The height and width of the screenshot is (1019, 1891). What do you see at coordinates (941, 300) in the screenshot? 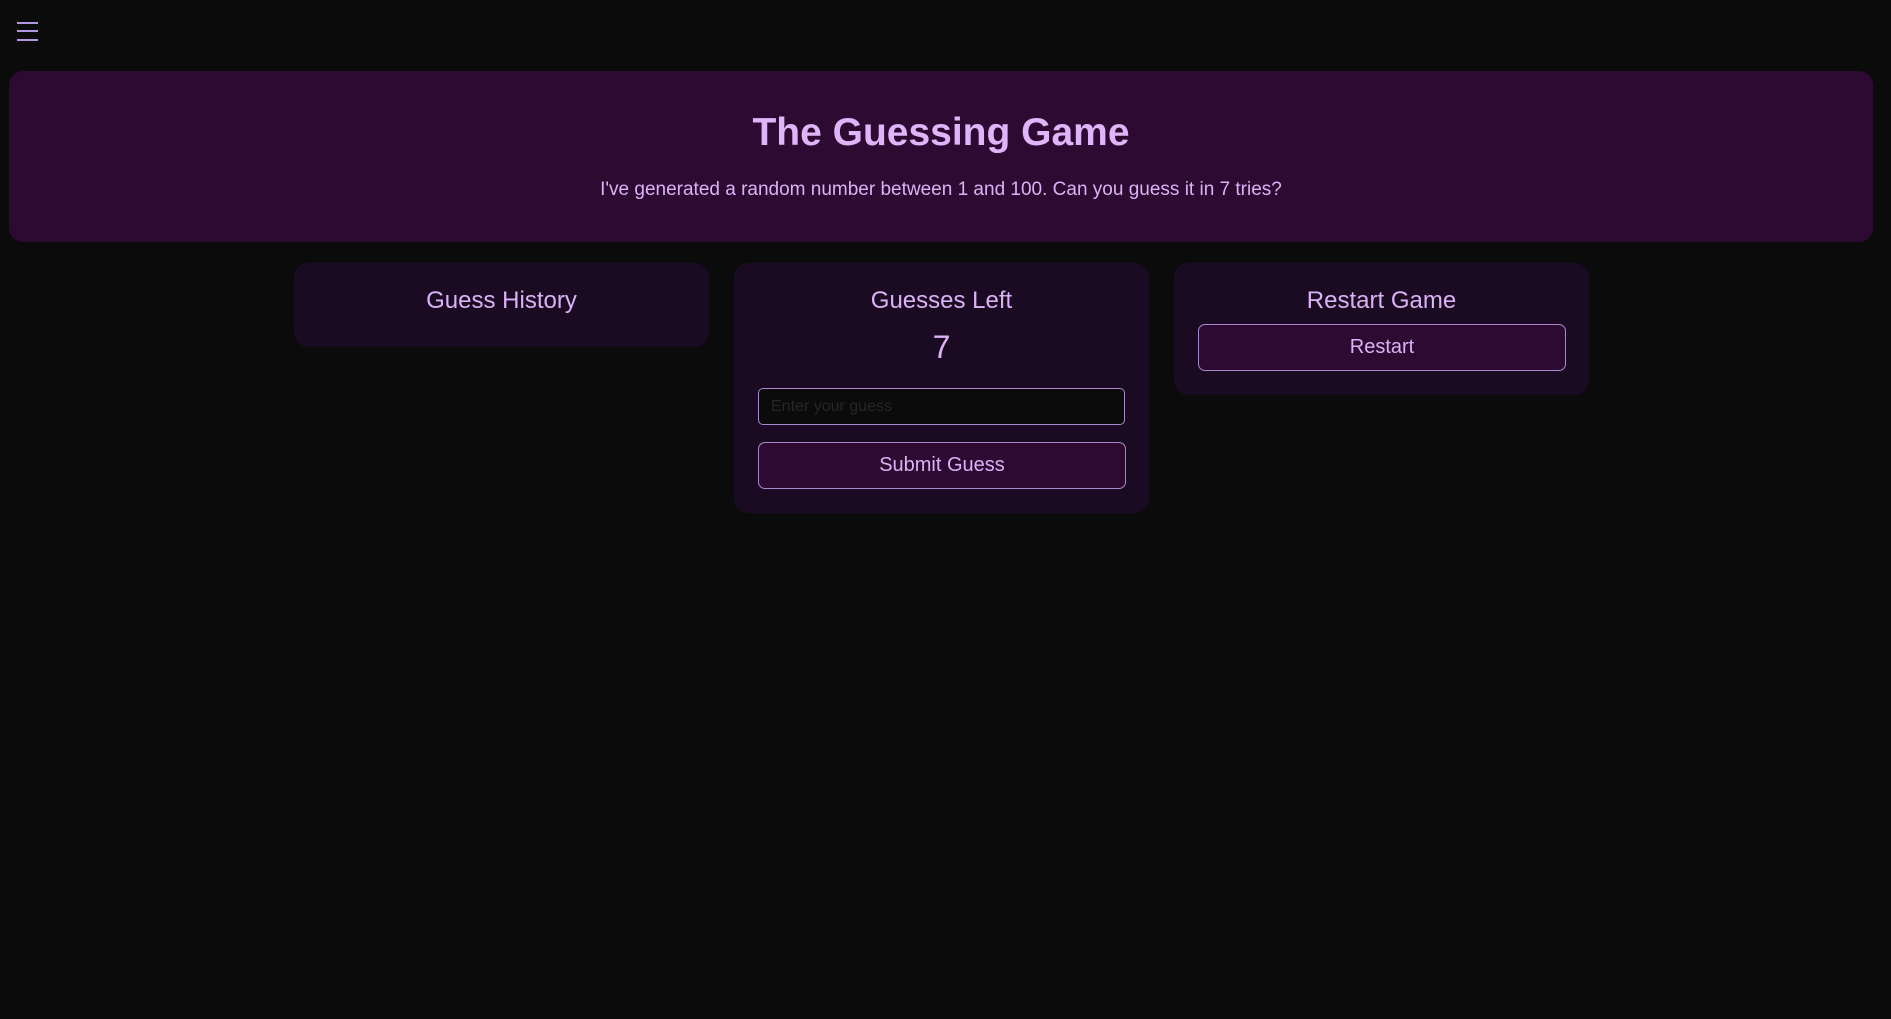
I see `guesses-left-title: Guesses Left` at bounding box center [941, 300].